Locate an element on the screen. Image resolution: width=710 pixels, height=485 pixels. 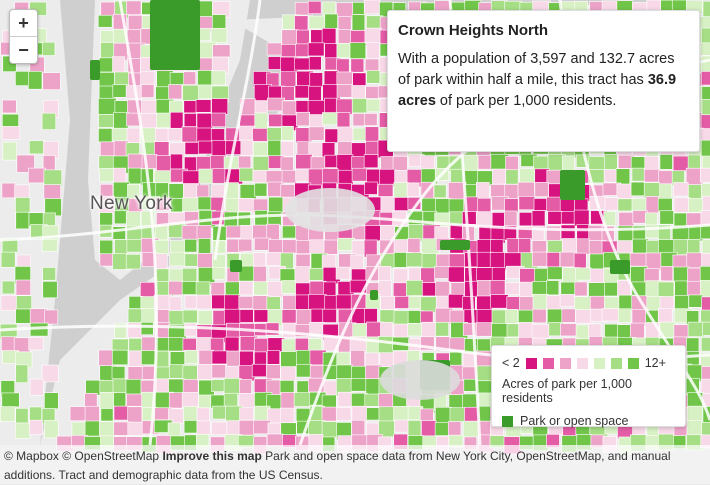
zoom-out-button: − is located at coordinates (23, 49).